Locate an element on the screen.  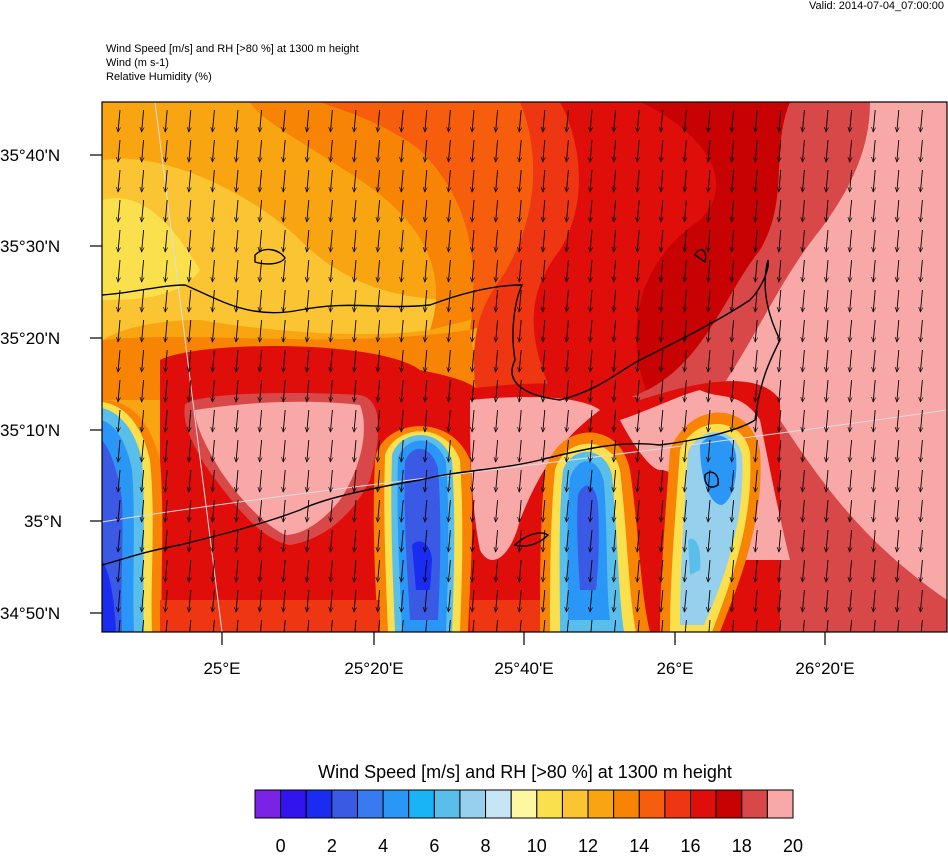
lon-label-1: 25°E is located at coordinates (221, 668).